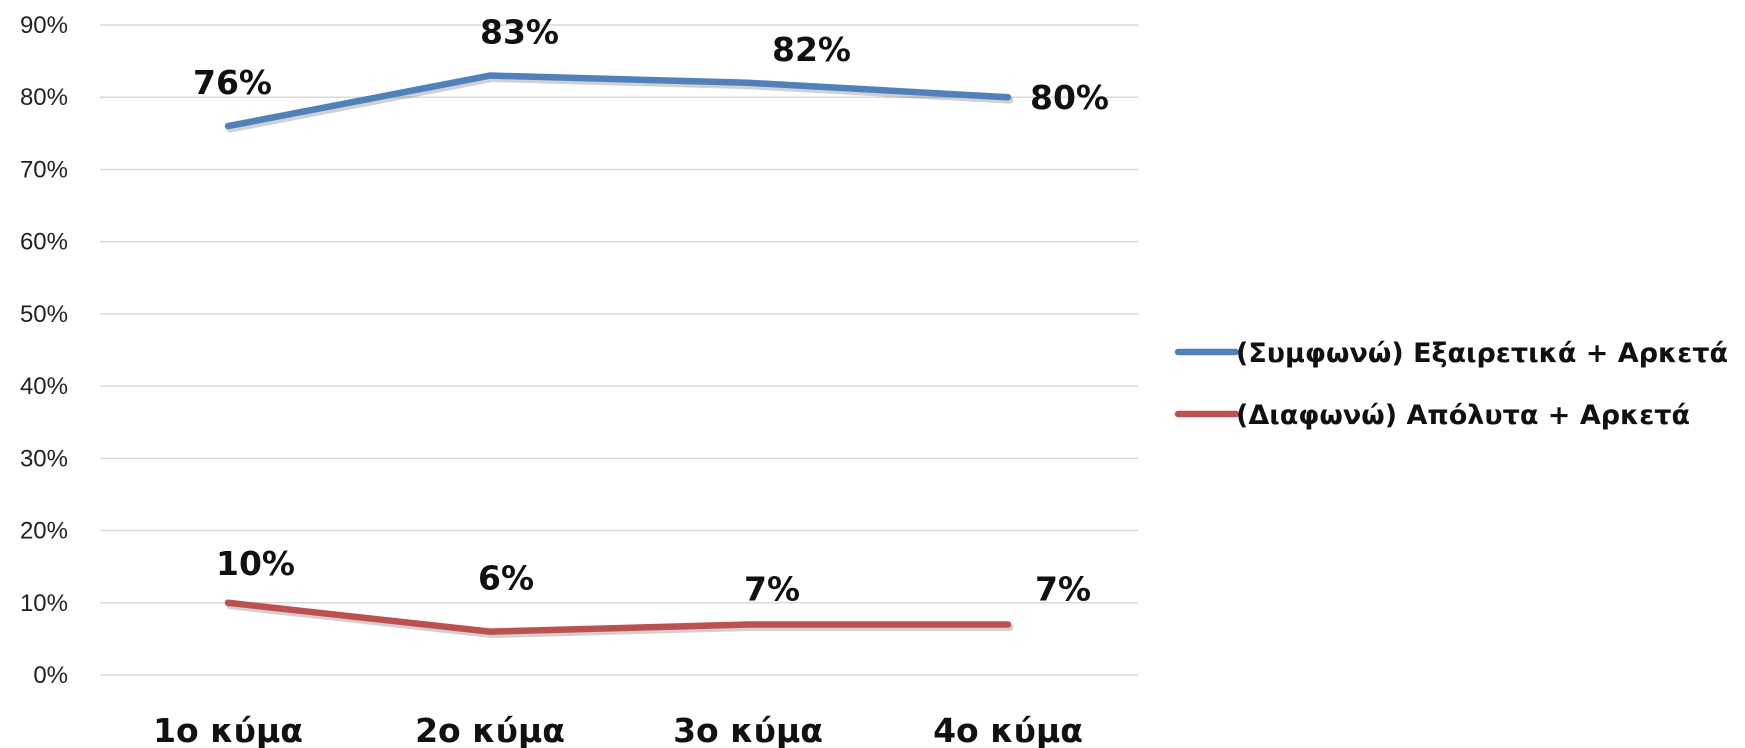 This screenshot has height=748, width=1745. Describe the element at coordinates (44, 97) in the screenshot. I see `y-tick-label: 80%` at that location.